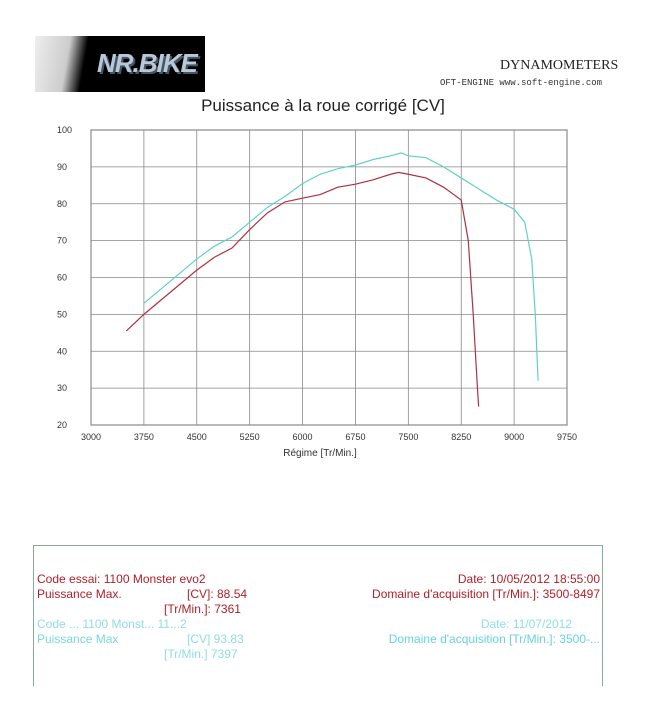  What do you see at coordinates (521, 83) in the screenshot?
I see `logo-url: OFT-ENGINE www.soft-engine.com` at bounding box center [521, 83].